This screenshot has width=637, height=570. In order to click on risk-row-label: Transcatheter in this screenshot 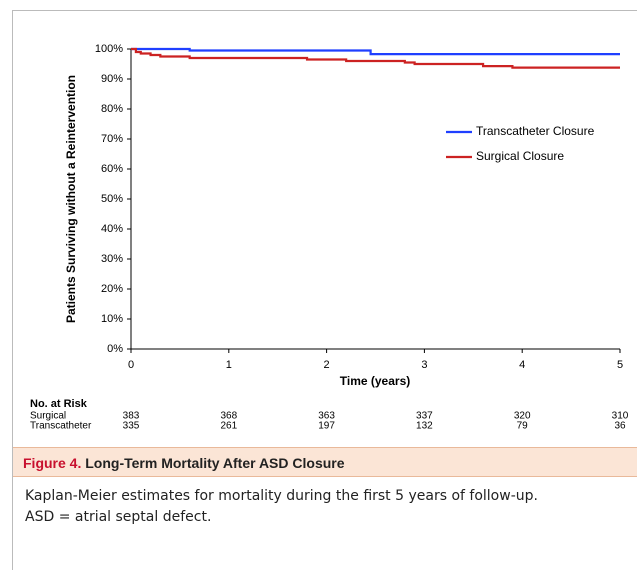, I will do `click(61, 426)`.